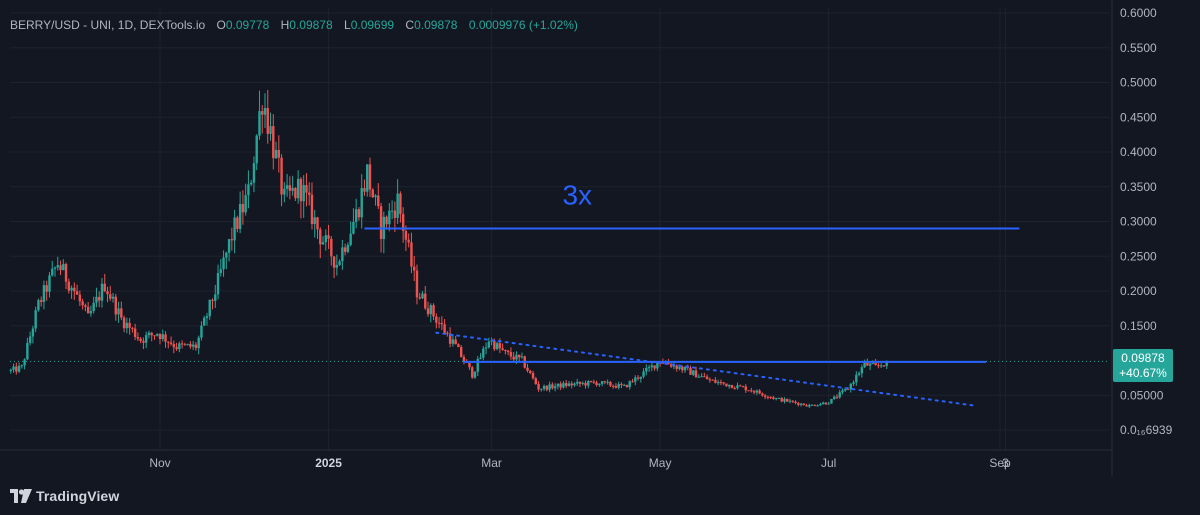 This screenshot has height=515, width=1200. I want to click on tradingview-logo: TradingView, so click(64, 496).